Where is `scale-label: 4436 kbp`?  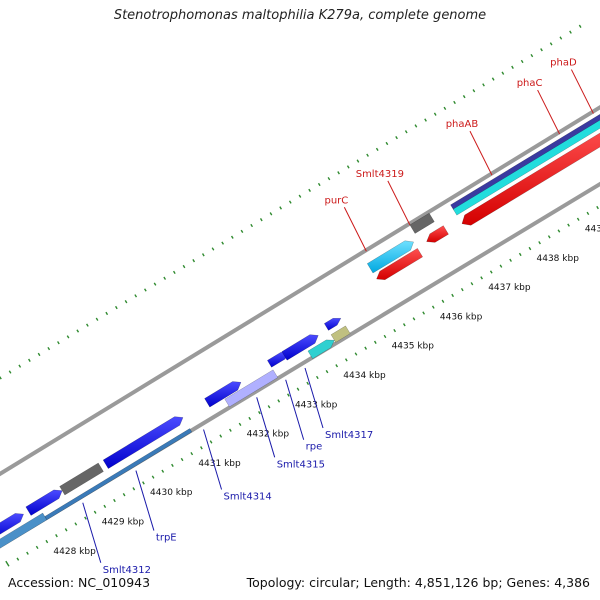
scale-label: 4436 kbp is located at coordinates (461, 317).